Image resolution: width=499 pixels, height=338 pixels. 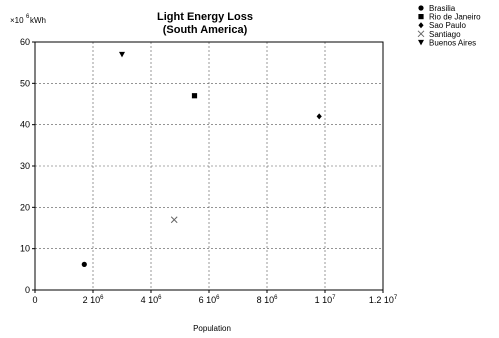 What do you see at coordinates (268, 300) in the screenshot?
I see `x-tick-label: 8 106` at bounding box center [268, 300].